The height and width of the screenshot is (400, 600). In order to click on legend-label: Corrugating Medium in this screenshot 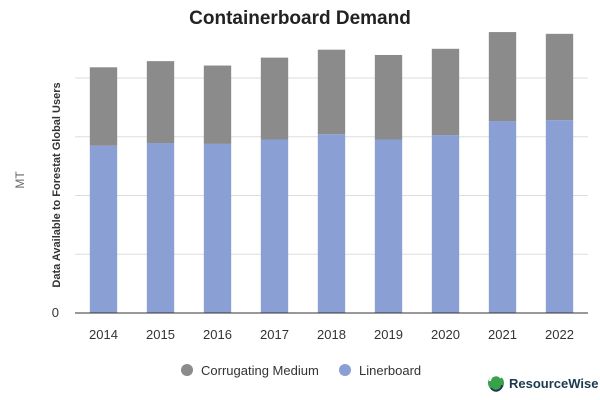, I will do `click(260, 370)`.